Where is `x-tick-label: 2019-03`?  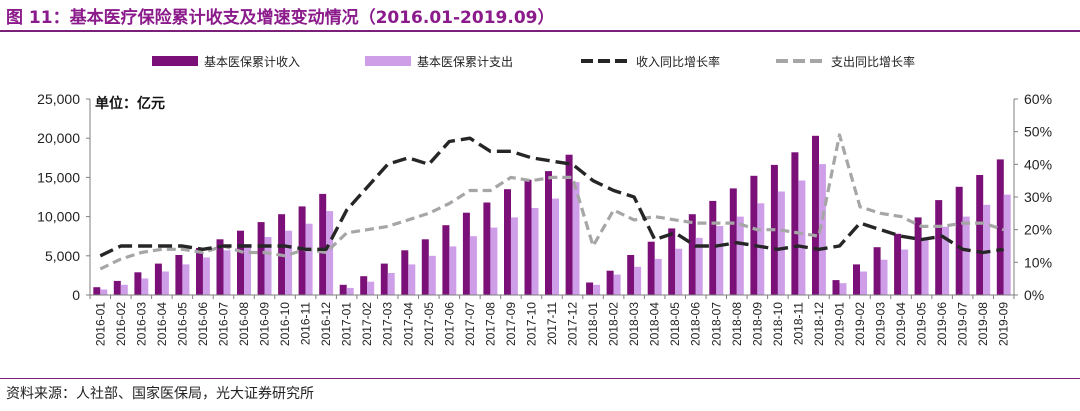 x-tick-label: 2019-03 is located at coordinates (881, 324).